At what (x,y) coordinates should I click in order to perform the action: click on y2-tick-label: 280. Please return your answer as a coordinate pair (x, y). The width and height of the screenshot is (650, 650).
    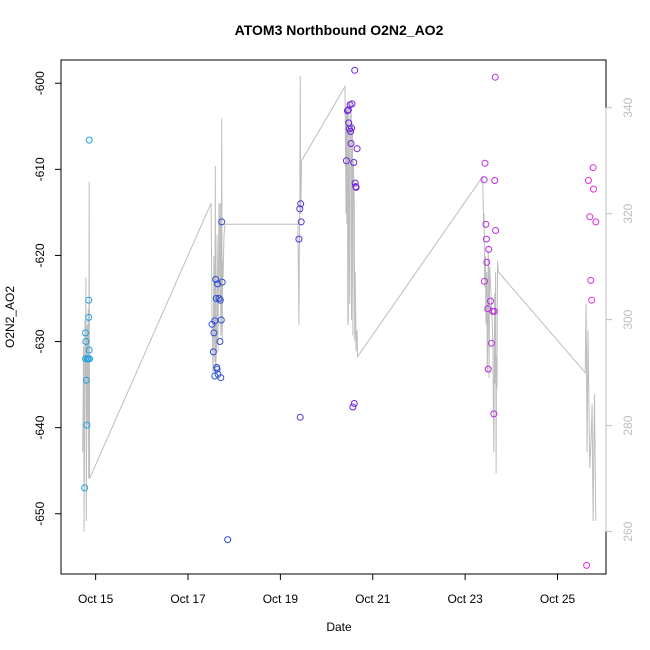
    Looking at the image, I should click on (628, 425).